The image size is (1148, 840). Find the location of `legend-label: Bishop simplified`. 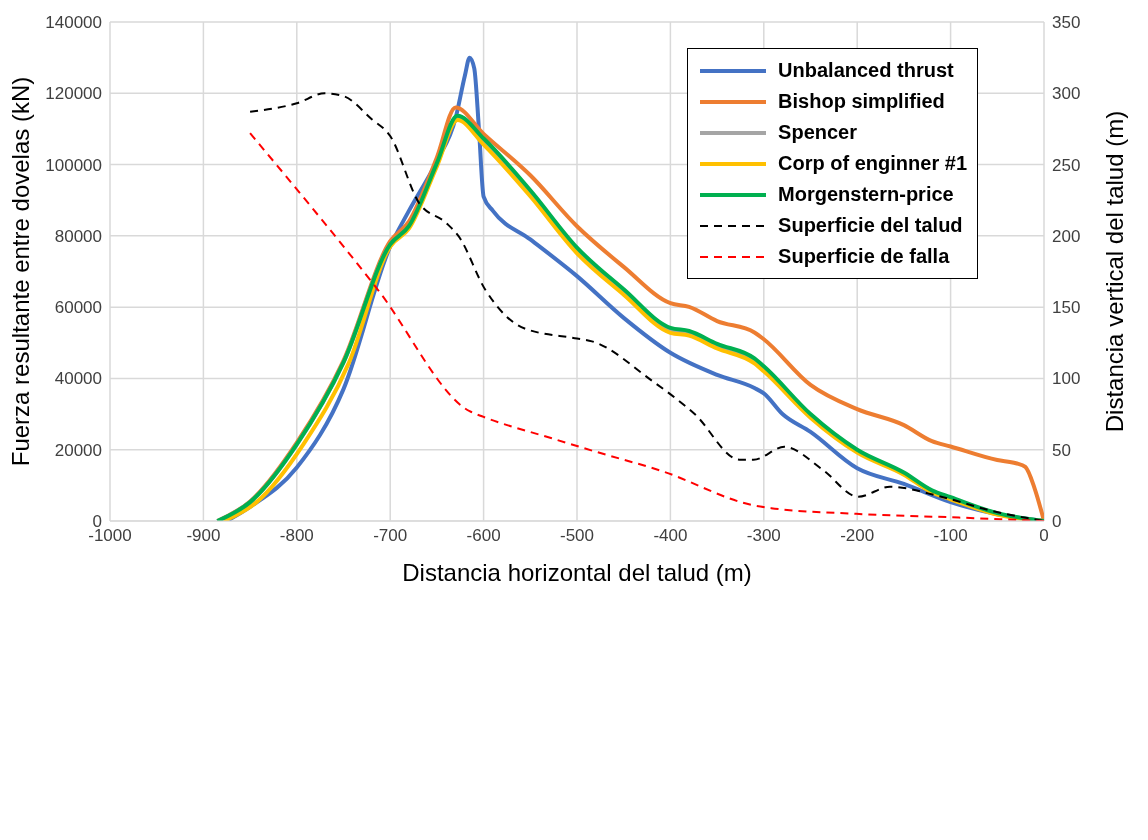

legend-label: Bishop simplified is located at coordinates (861, 101).